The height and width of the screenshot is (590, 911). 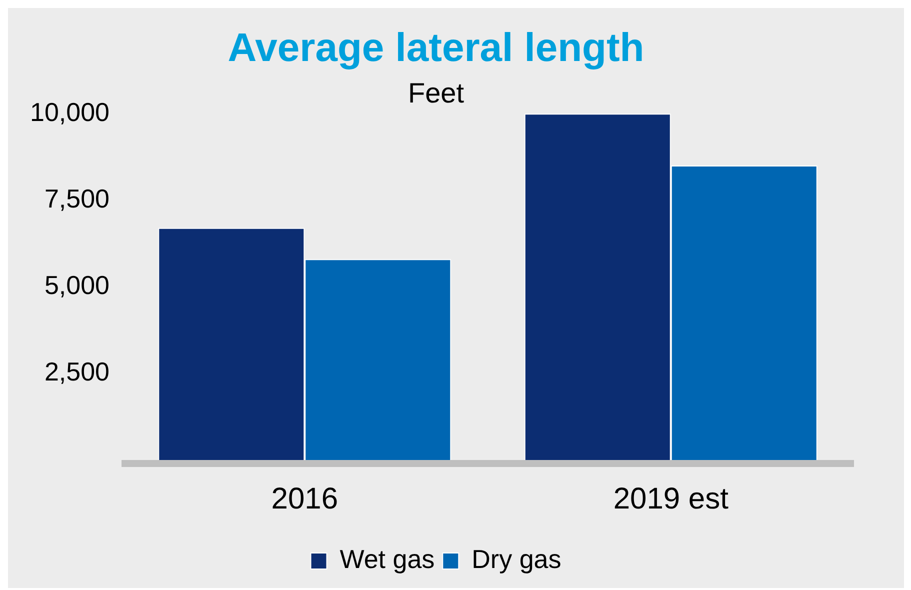 I want to click on chart-title: Average lateral length, so click(x=436, y=48).